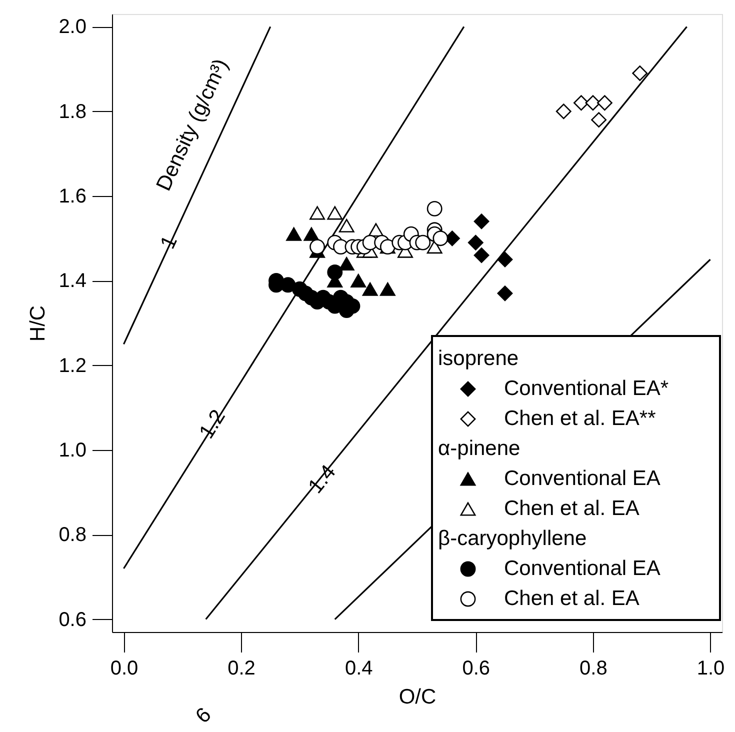 The width and height of the screenshot is (735, 732). Describe the element at coordinates (478, 358) in the screenshot. I see `annotation: isoprene` at that location.